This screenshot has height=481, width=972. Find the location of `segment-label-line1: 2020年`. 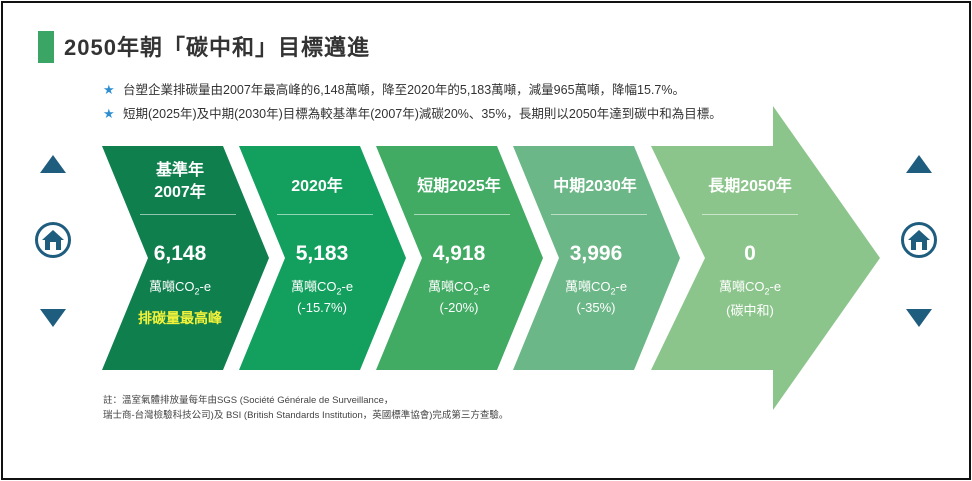

segment-label-line1: 2020年 is located at coordinates (317, 186).